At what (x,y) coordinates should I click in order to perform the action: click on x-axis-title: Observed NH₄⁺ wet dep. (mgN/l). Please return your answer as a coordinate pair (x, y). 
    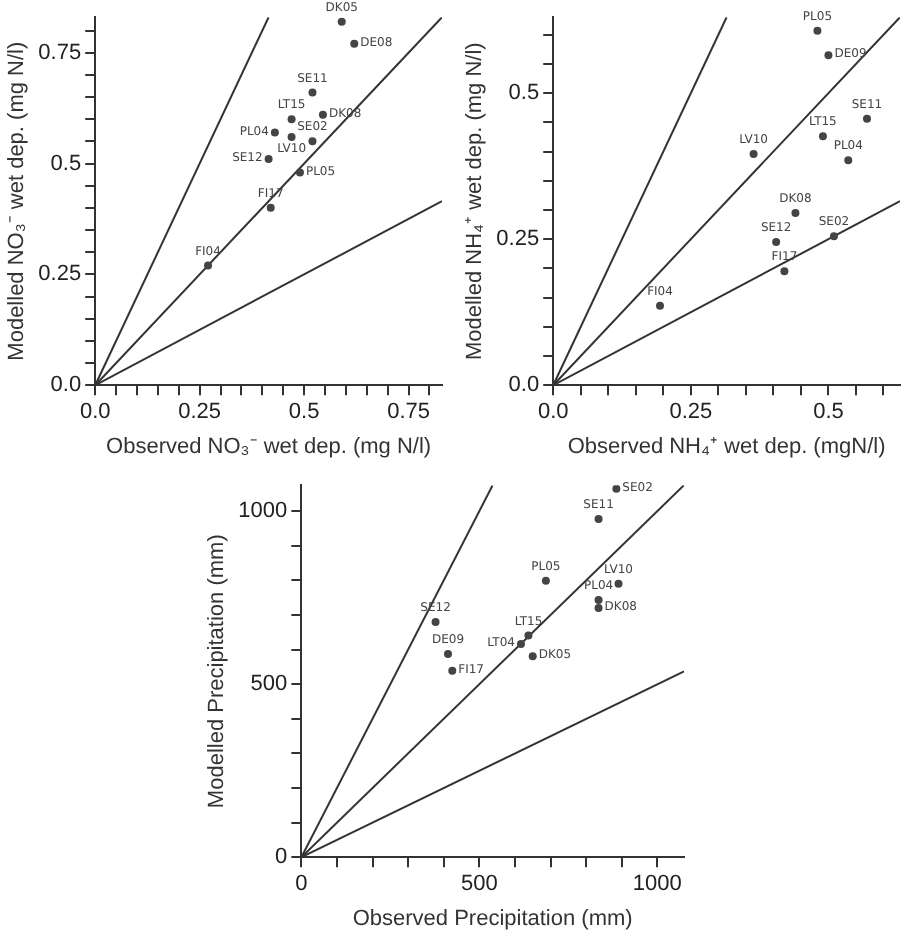
    Looking at the image, I should click on (726, 446).